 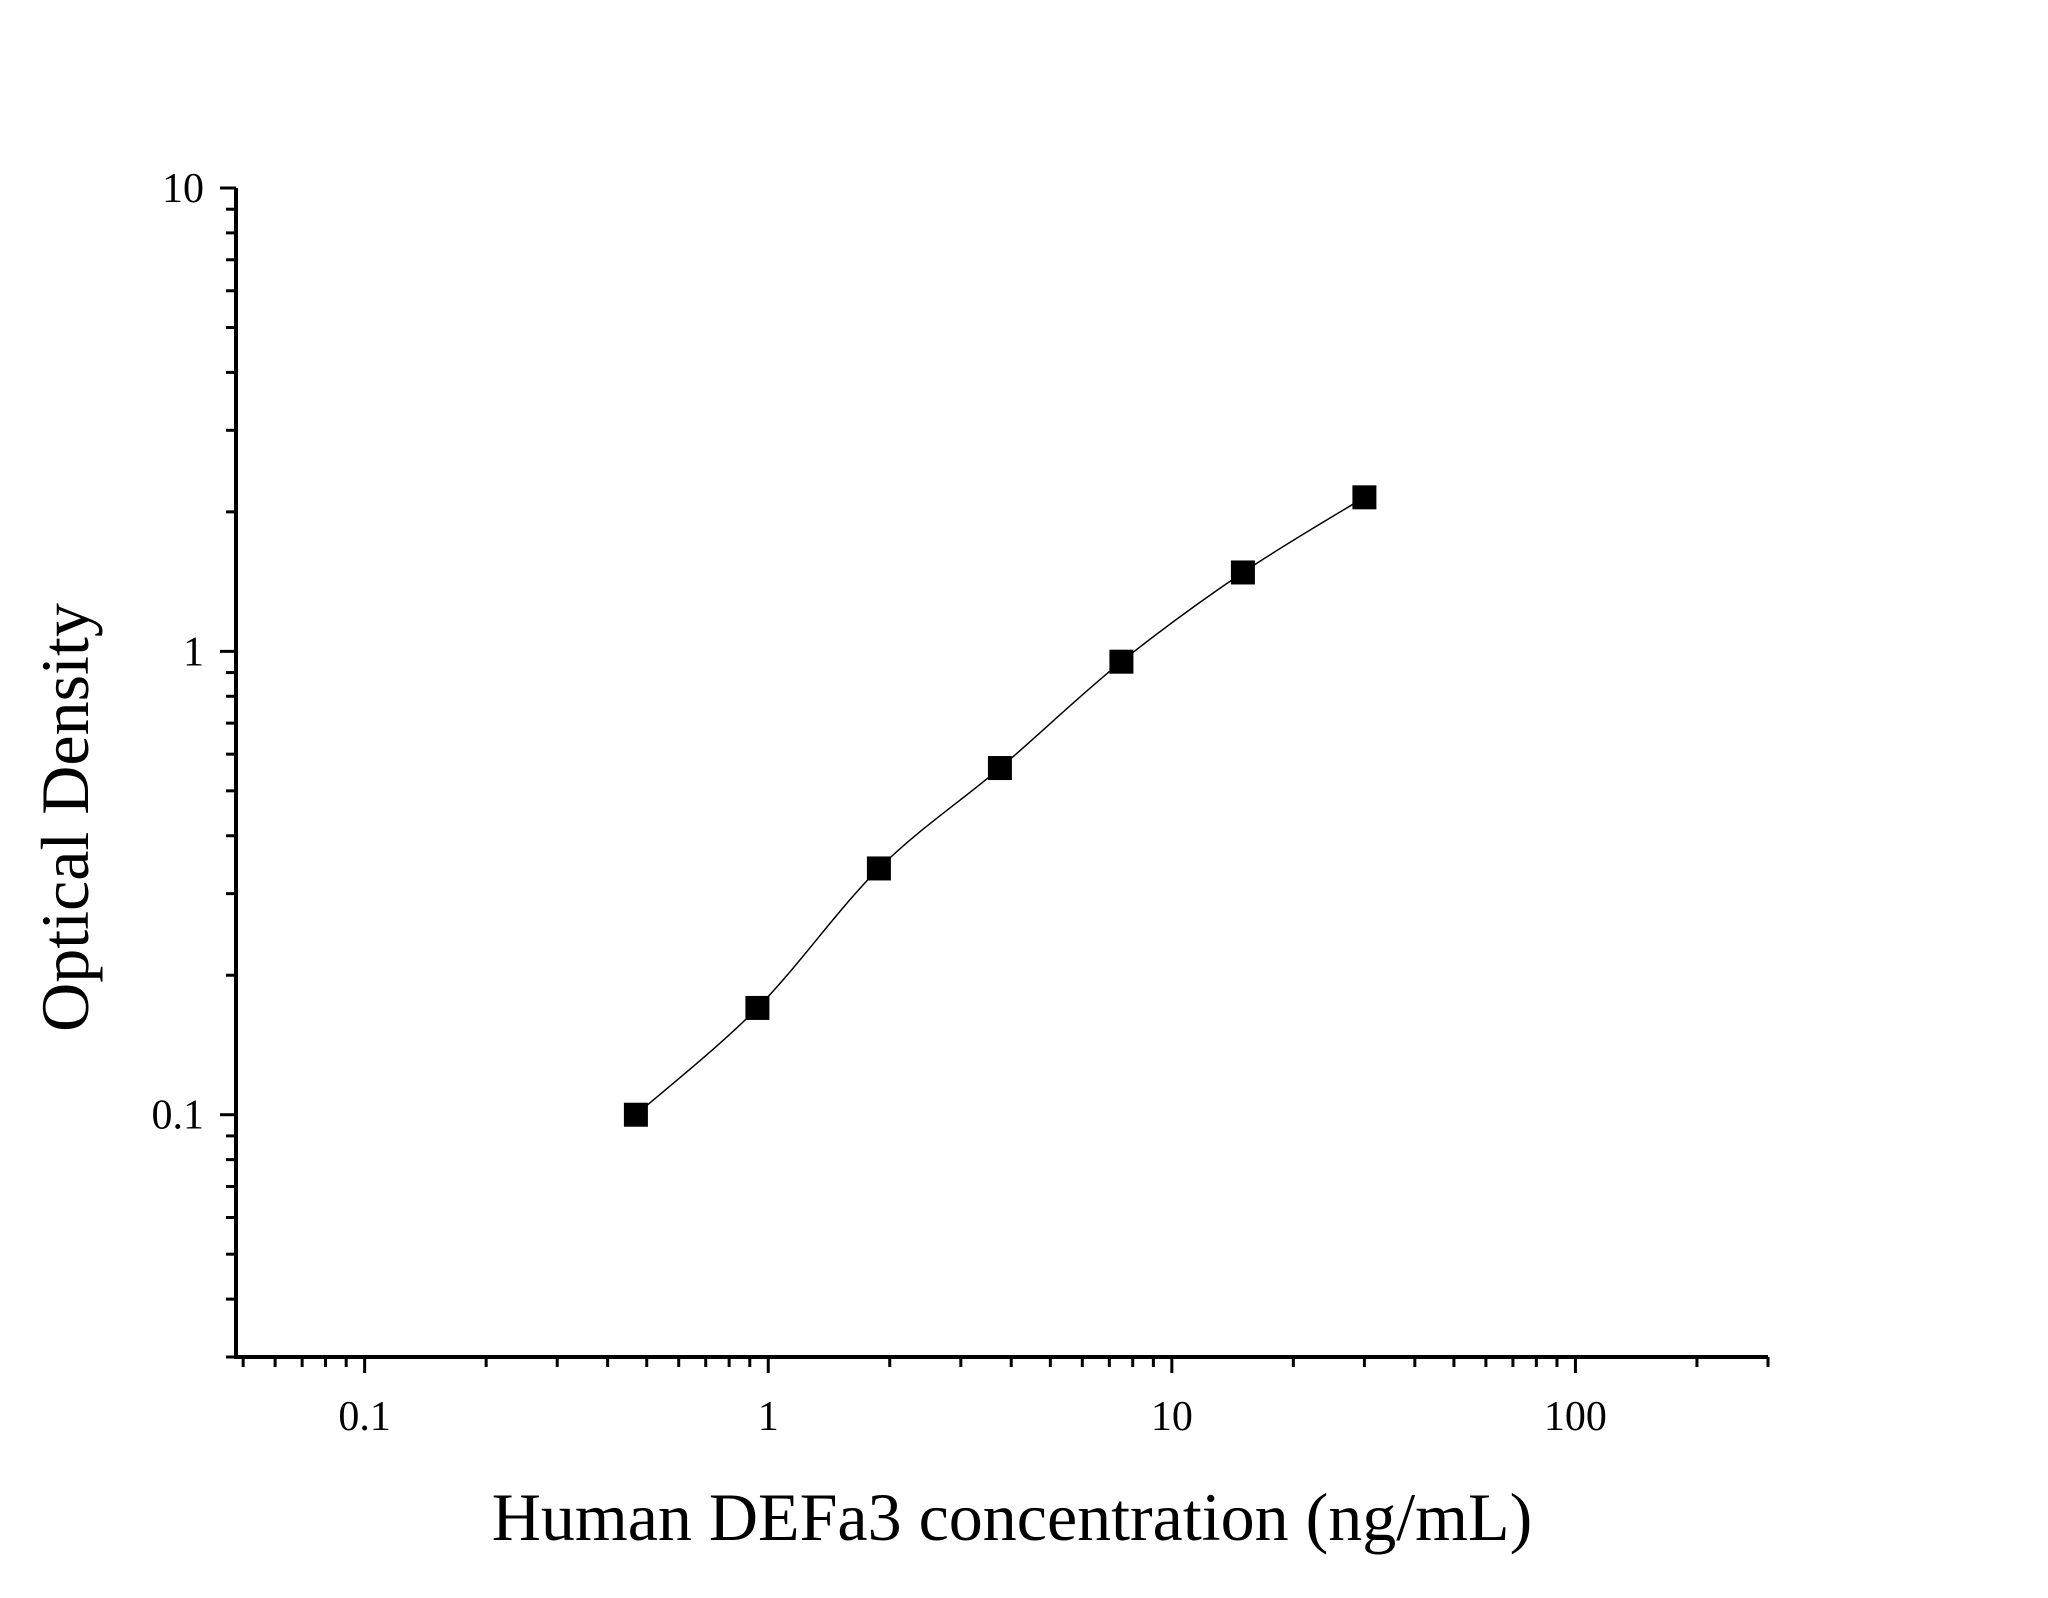 What do you see at coordinates (1172, 1417) in the screenshot?
I see `x-tick-label: 10` at bounding box center [1172, 1417].